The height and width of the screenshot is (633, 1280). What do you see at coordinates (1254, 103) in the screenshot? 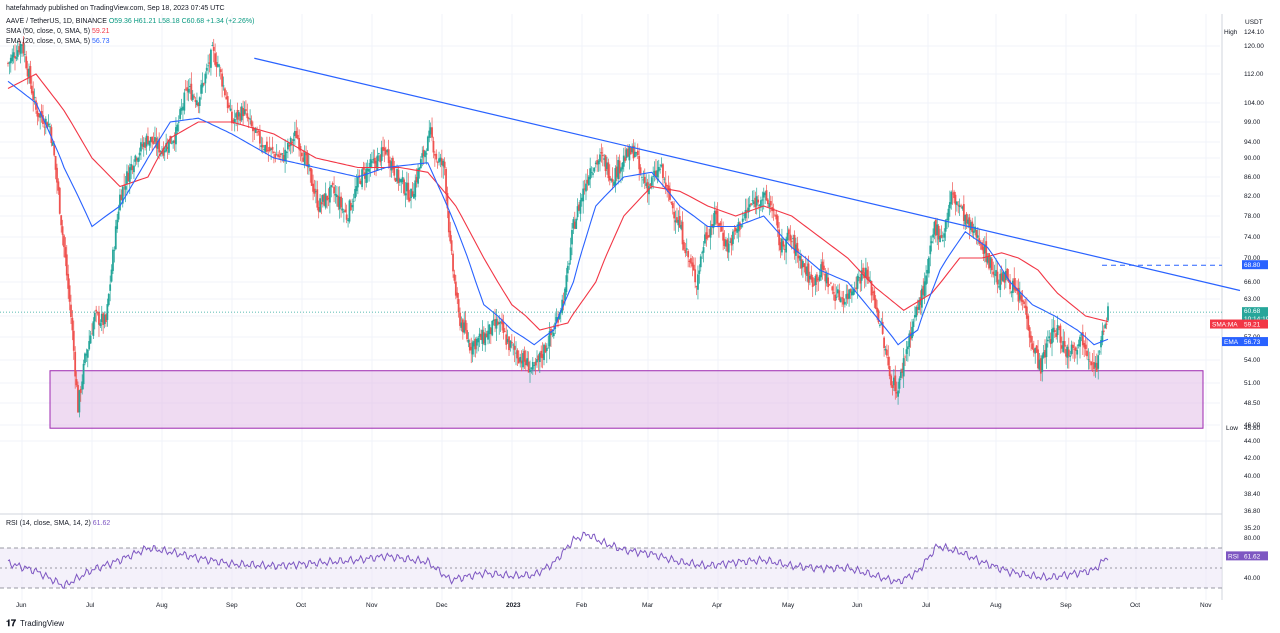
I see `price-tick-label: 104.00` at bounding box center [1254, 103].